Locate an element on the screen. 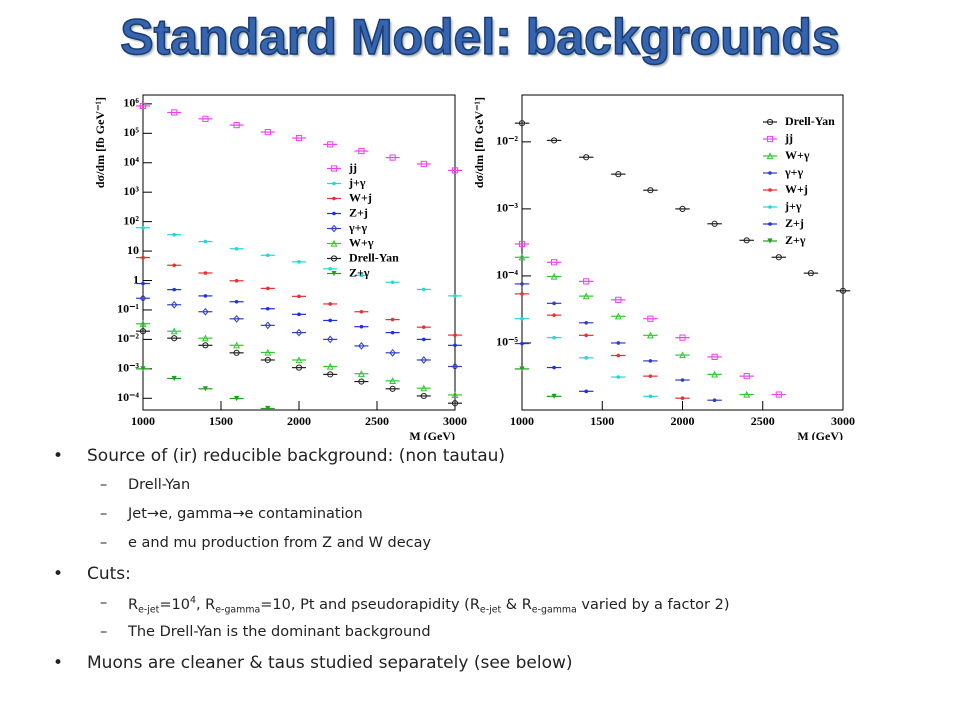 Image resolution: width=960 pixels, height=720 pixels. text-run: , R is located at coordinates (205, 604).